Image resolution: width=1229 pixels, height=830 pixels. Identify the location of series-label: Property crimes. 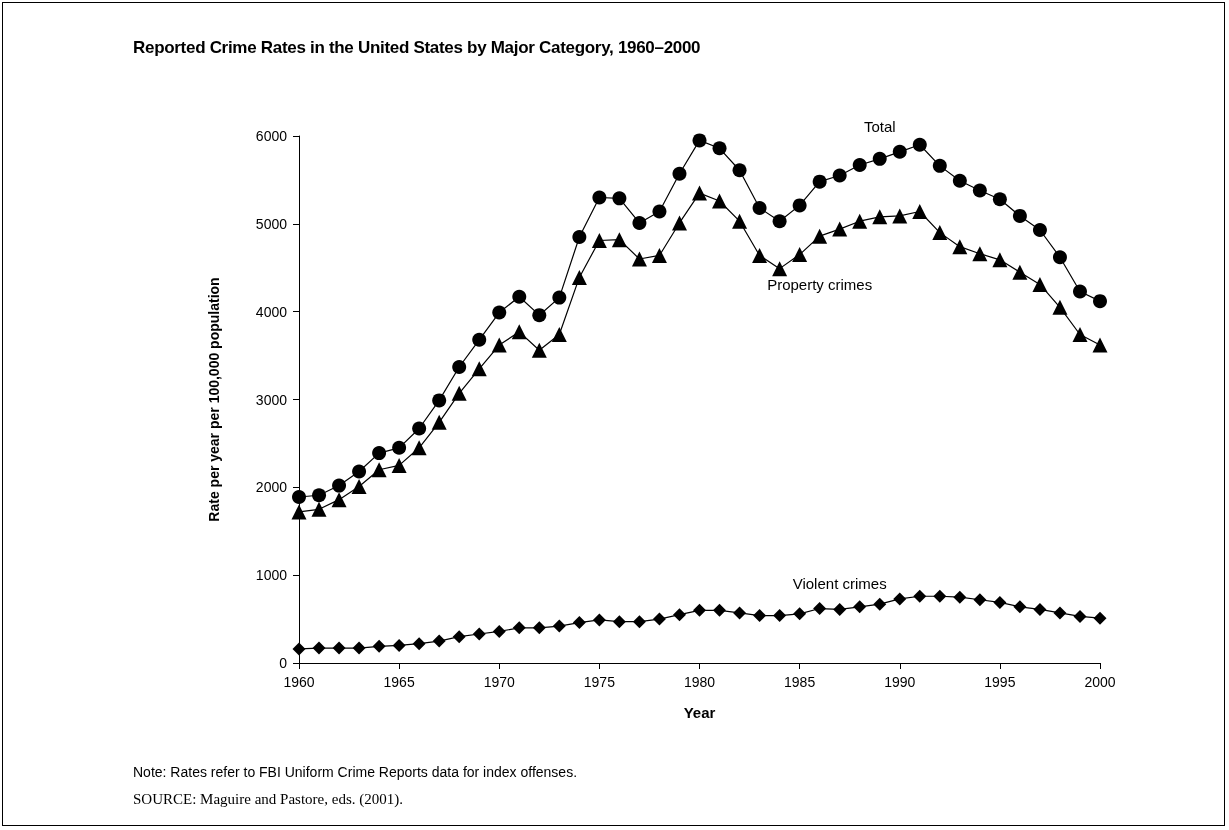
(820, 284).